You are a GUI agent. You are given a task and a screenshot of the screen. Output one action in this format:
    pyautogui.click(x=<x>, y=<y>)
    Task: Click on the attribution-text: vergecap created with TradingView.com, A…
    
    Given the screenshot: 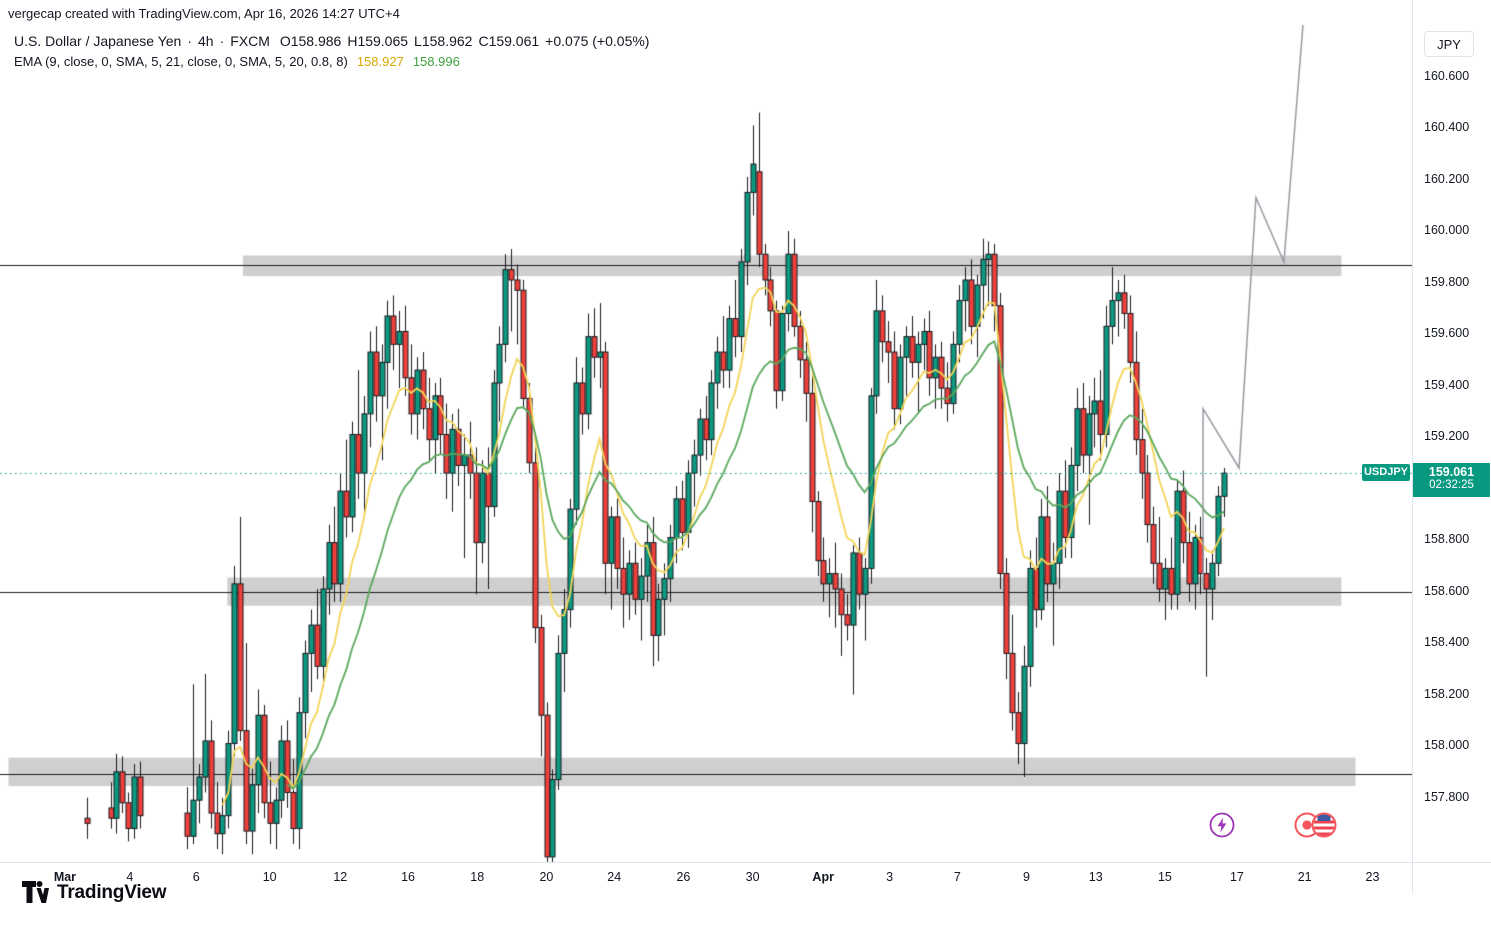 What is the action you would take?
    pyautogui.click(x=204, y=13)
    